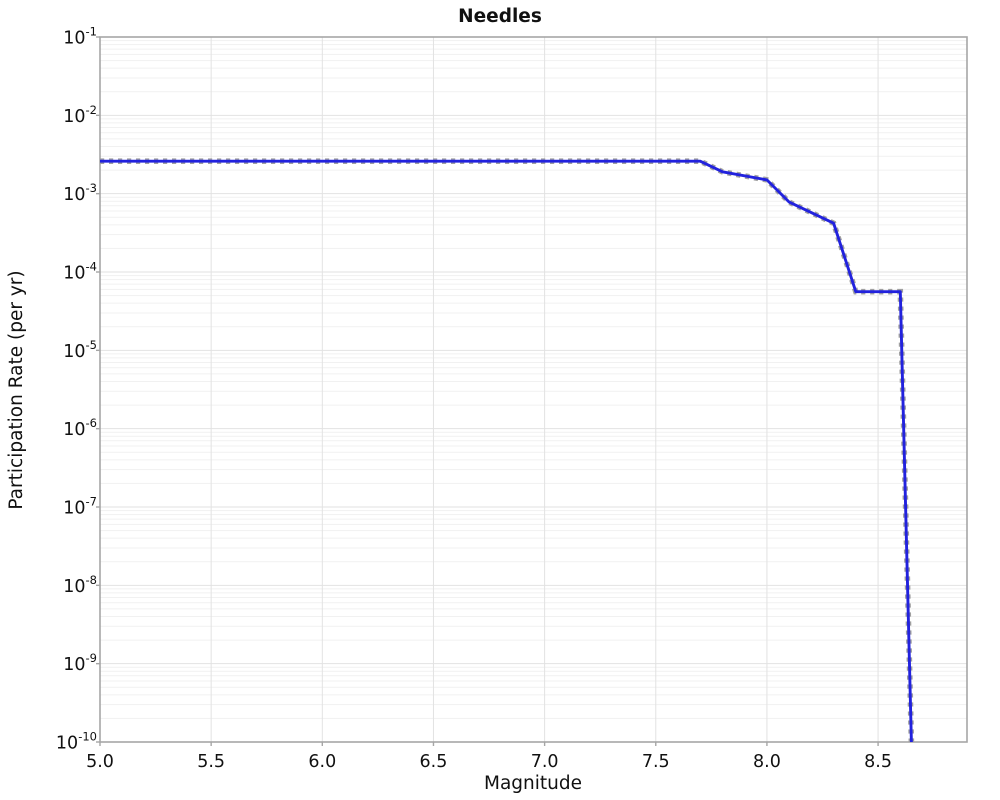  Describe the element at coordinates (500, 16) in the screenshot. I see `chart-title: Needles` at that location.